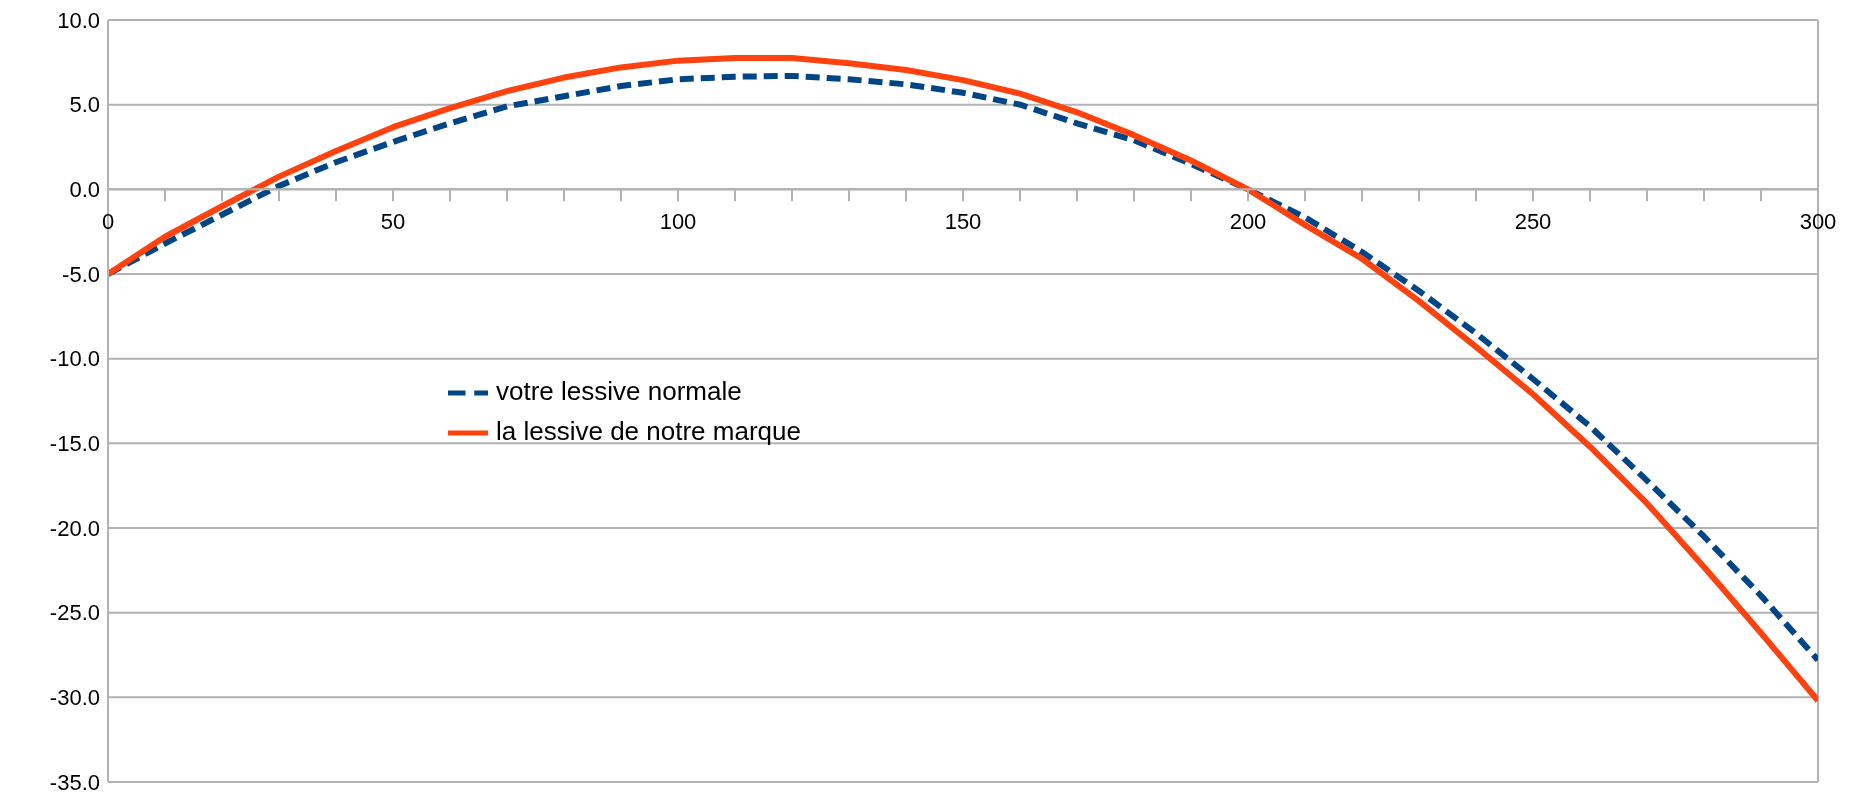  Describe the element at coordinates (393, 222) in the screenshot. I see `x-tick-label: 50` at that location.